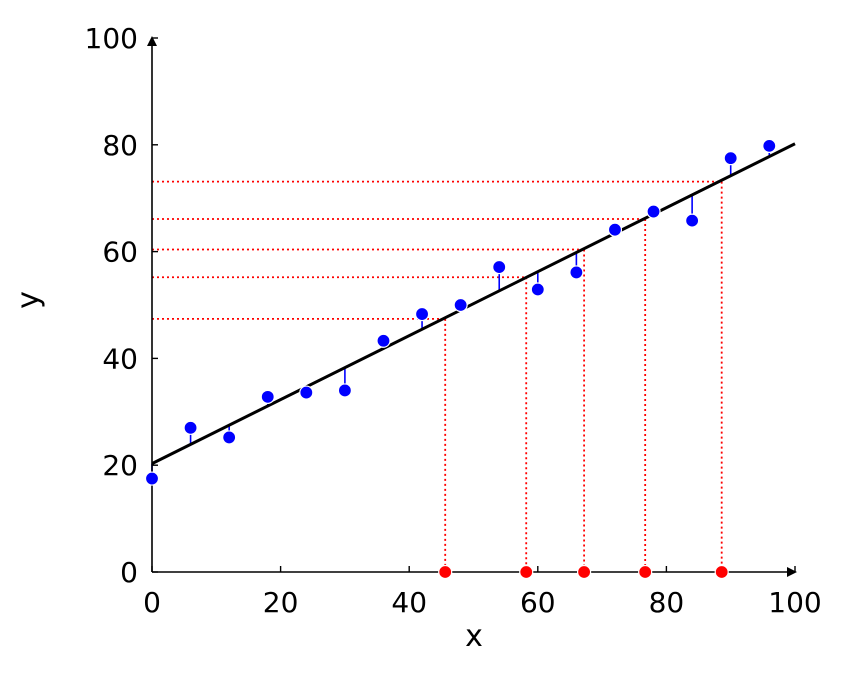 This screenshot has width=850, height=675. What do you see at coordinates (120, 252) in the screenshot?
I see `y-tick-label: 60` at bounding box center [120, 252].